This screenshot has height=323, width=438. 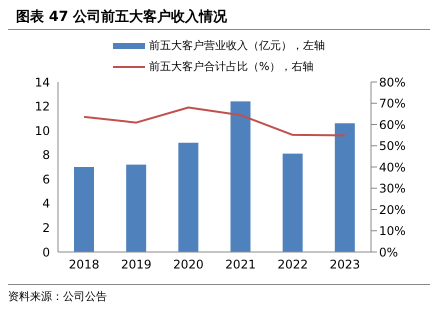 I want to click on y2-tick-label: 10%, so click(x=392, y=231).